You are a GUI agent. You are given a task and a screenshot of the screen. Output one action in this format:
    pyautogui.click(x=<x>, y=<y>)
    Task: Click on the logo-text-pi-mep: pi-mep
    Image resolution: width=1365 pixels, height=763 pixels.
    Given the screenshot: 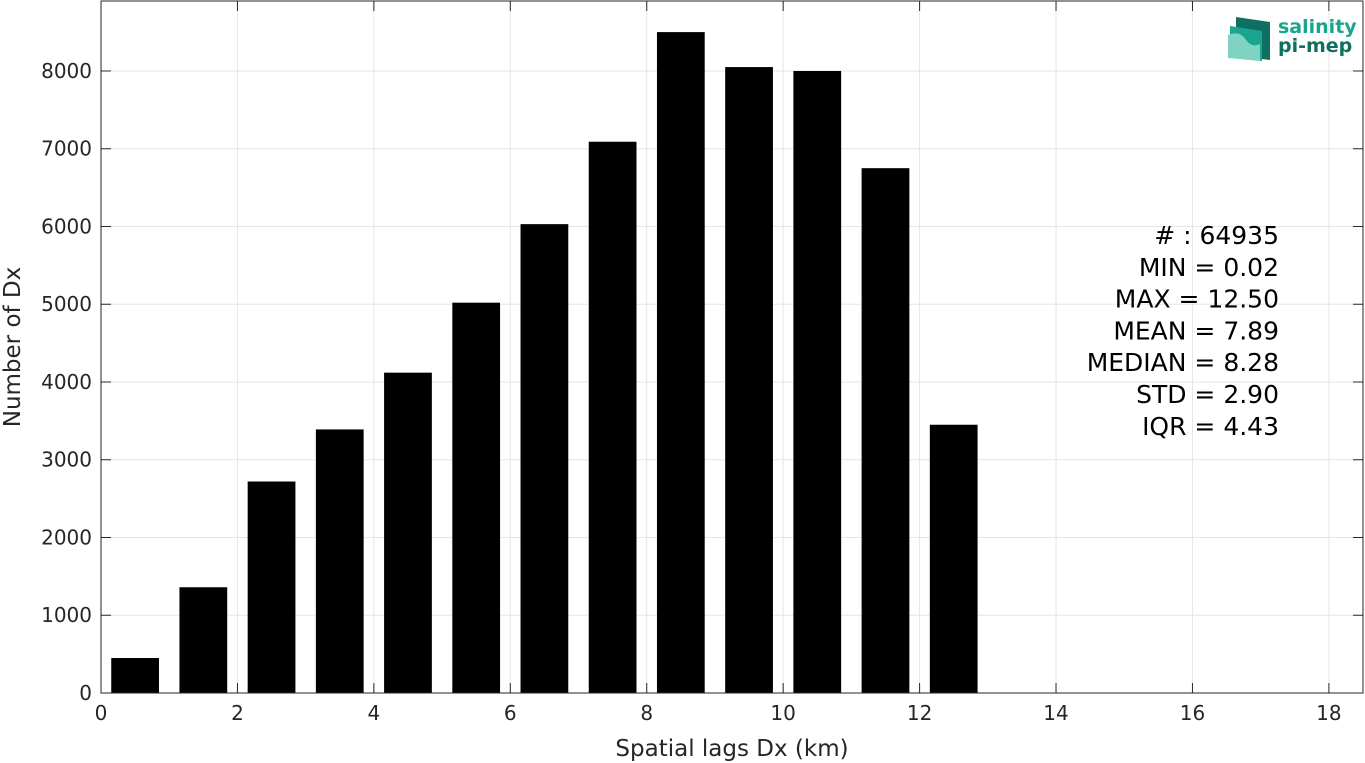 What is the action you would take?
    pyautogui.click(x=1315, y=46)
    